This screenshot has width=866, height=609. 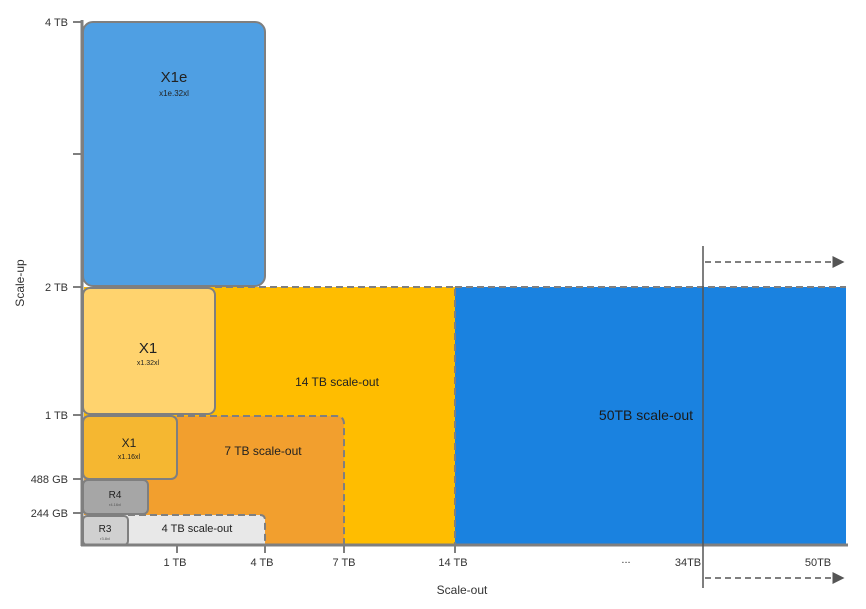 What do you see at coordinates (174, 93) in the screenshot?
I see `x1e-instance: x1e.32xl` at bounding box center [174, 93].